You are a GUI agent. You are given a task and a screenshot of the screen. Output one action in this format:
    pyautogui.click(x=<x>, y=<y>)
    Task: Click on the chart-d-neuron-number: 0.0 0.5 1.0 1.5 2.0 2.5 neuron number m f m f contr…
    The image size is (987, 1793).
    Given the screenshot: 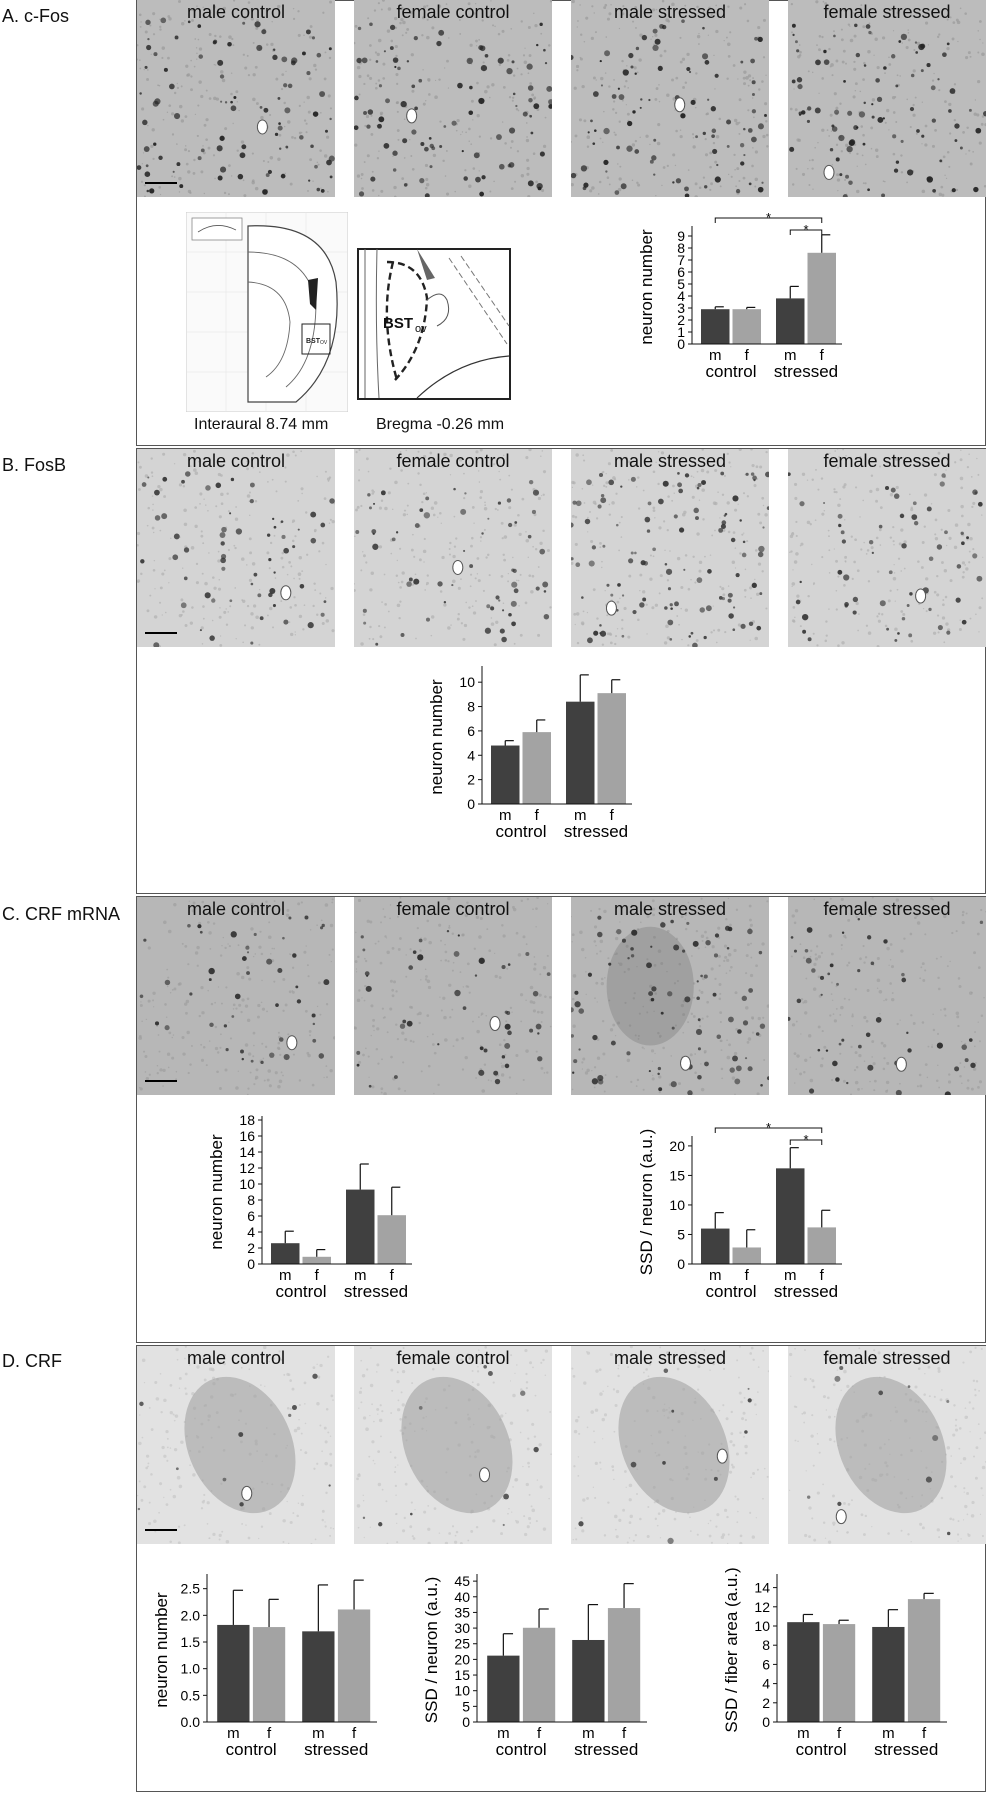 What is the action you would take?
    pyautogui.click(x=265, y=1668)
    